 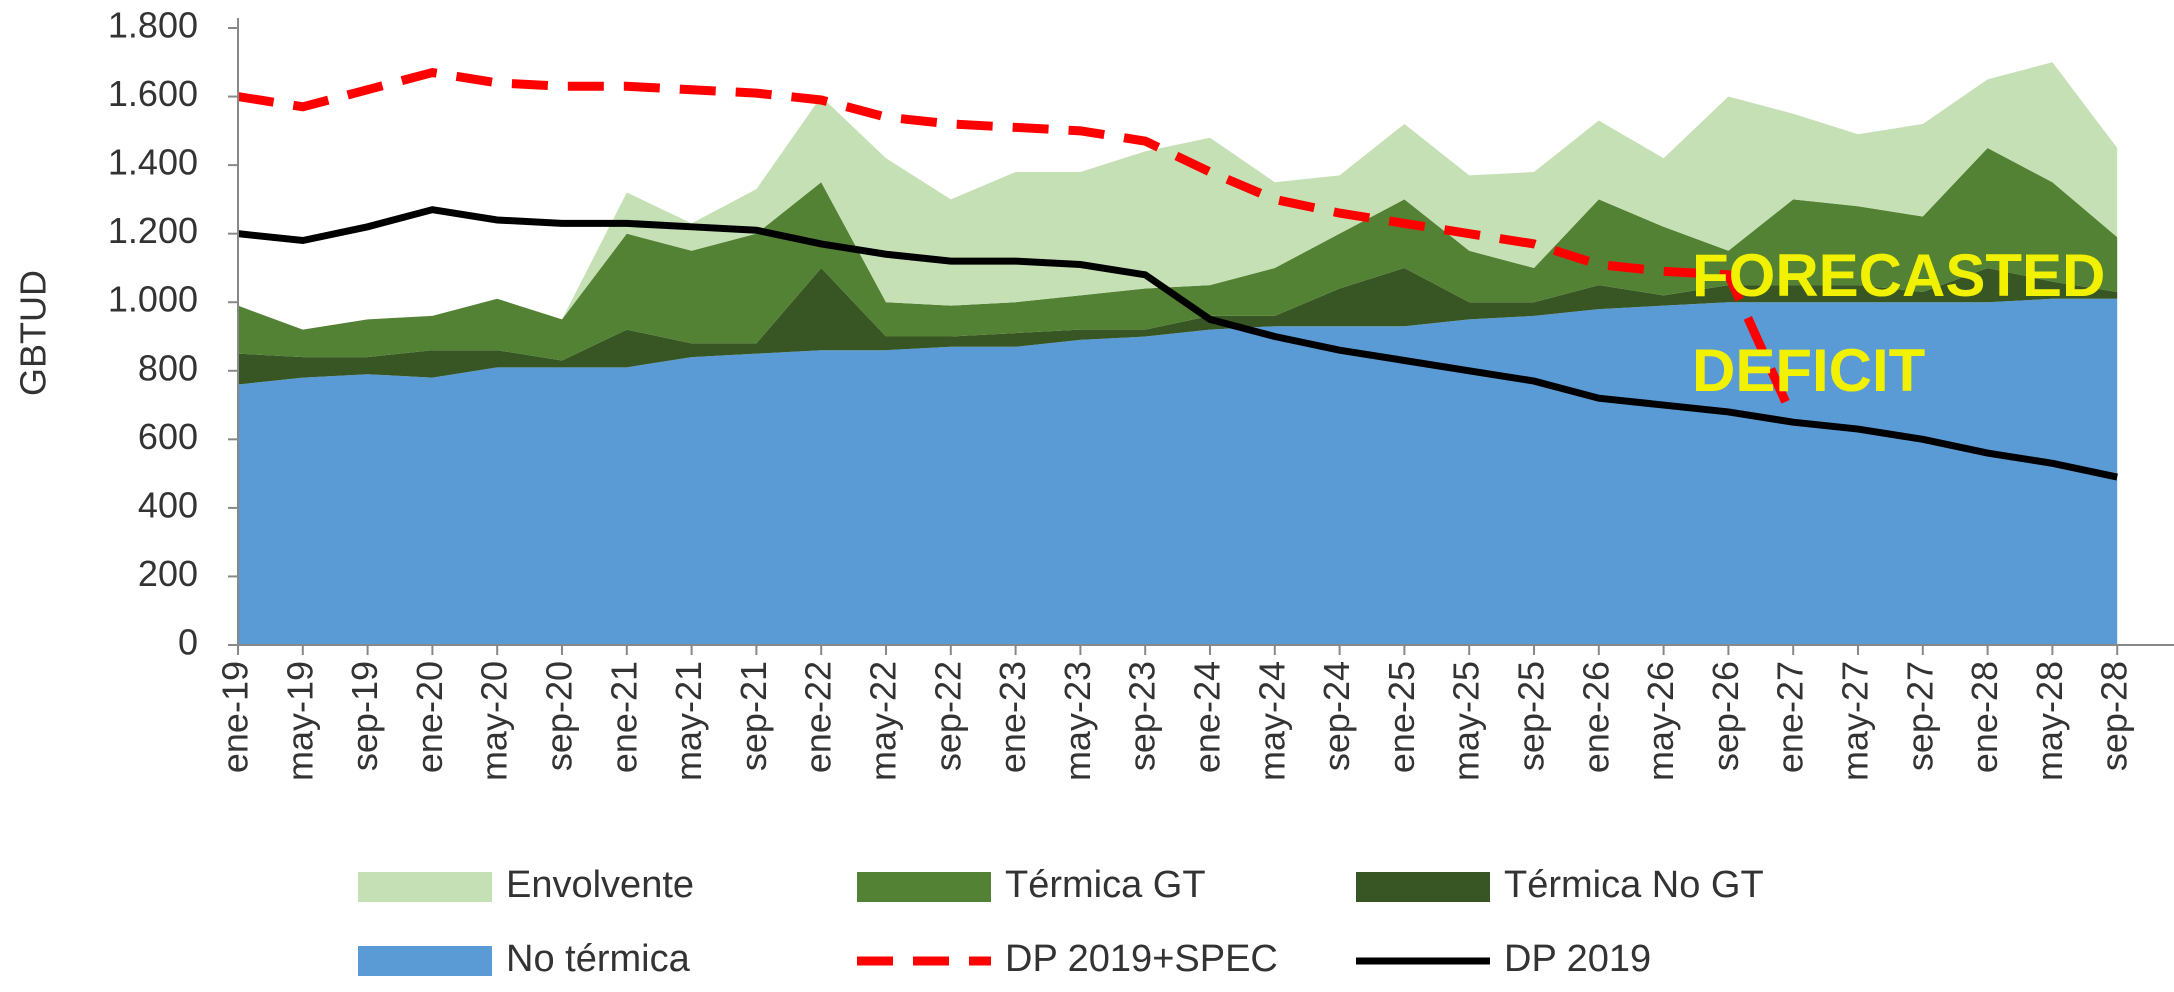 What do you see at coordinates (1808, 370) in the screenshot?
I see `annotation: DEFICIT` at bounding box center [1808, 370].